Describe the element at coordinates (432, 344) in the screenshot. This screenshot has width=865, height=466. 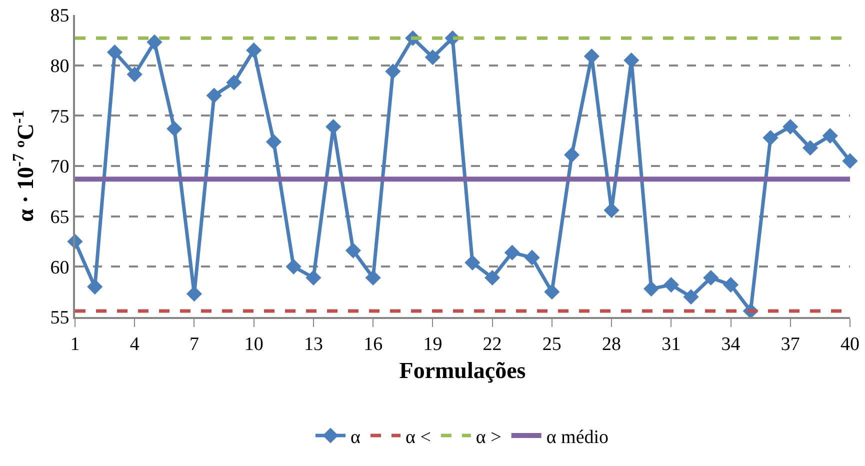
I see `x-tick-label: 19` at that location.